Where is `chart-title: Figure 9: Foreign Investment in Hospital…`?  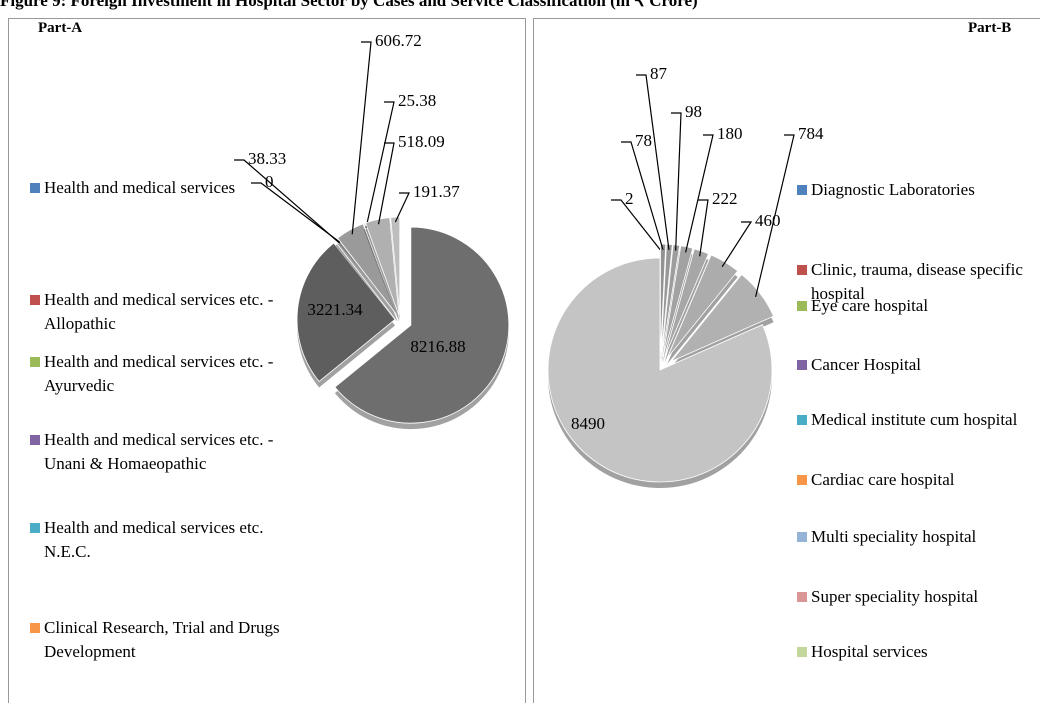 chart-title: Figure 9: Foreign Investment in Hospital… is located at coordinates (349, 5).